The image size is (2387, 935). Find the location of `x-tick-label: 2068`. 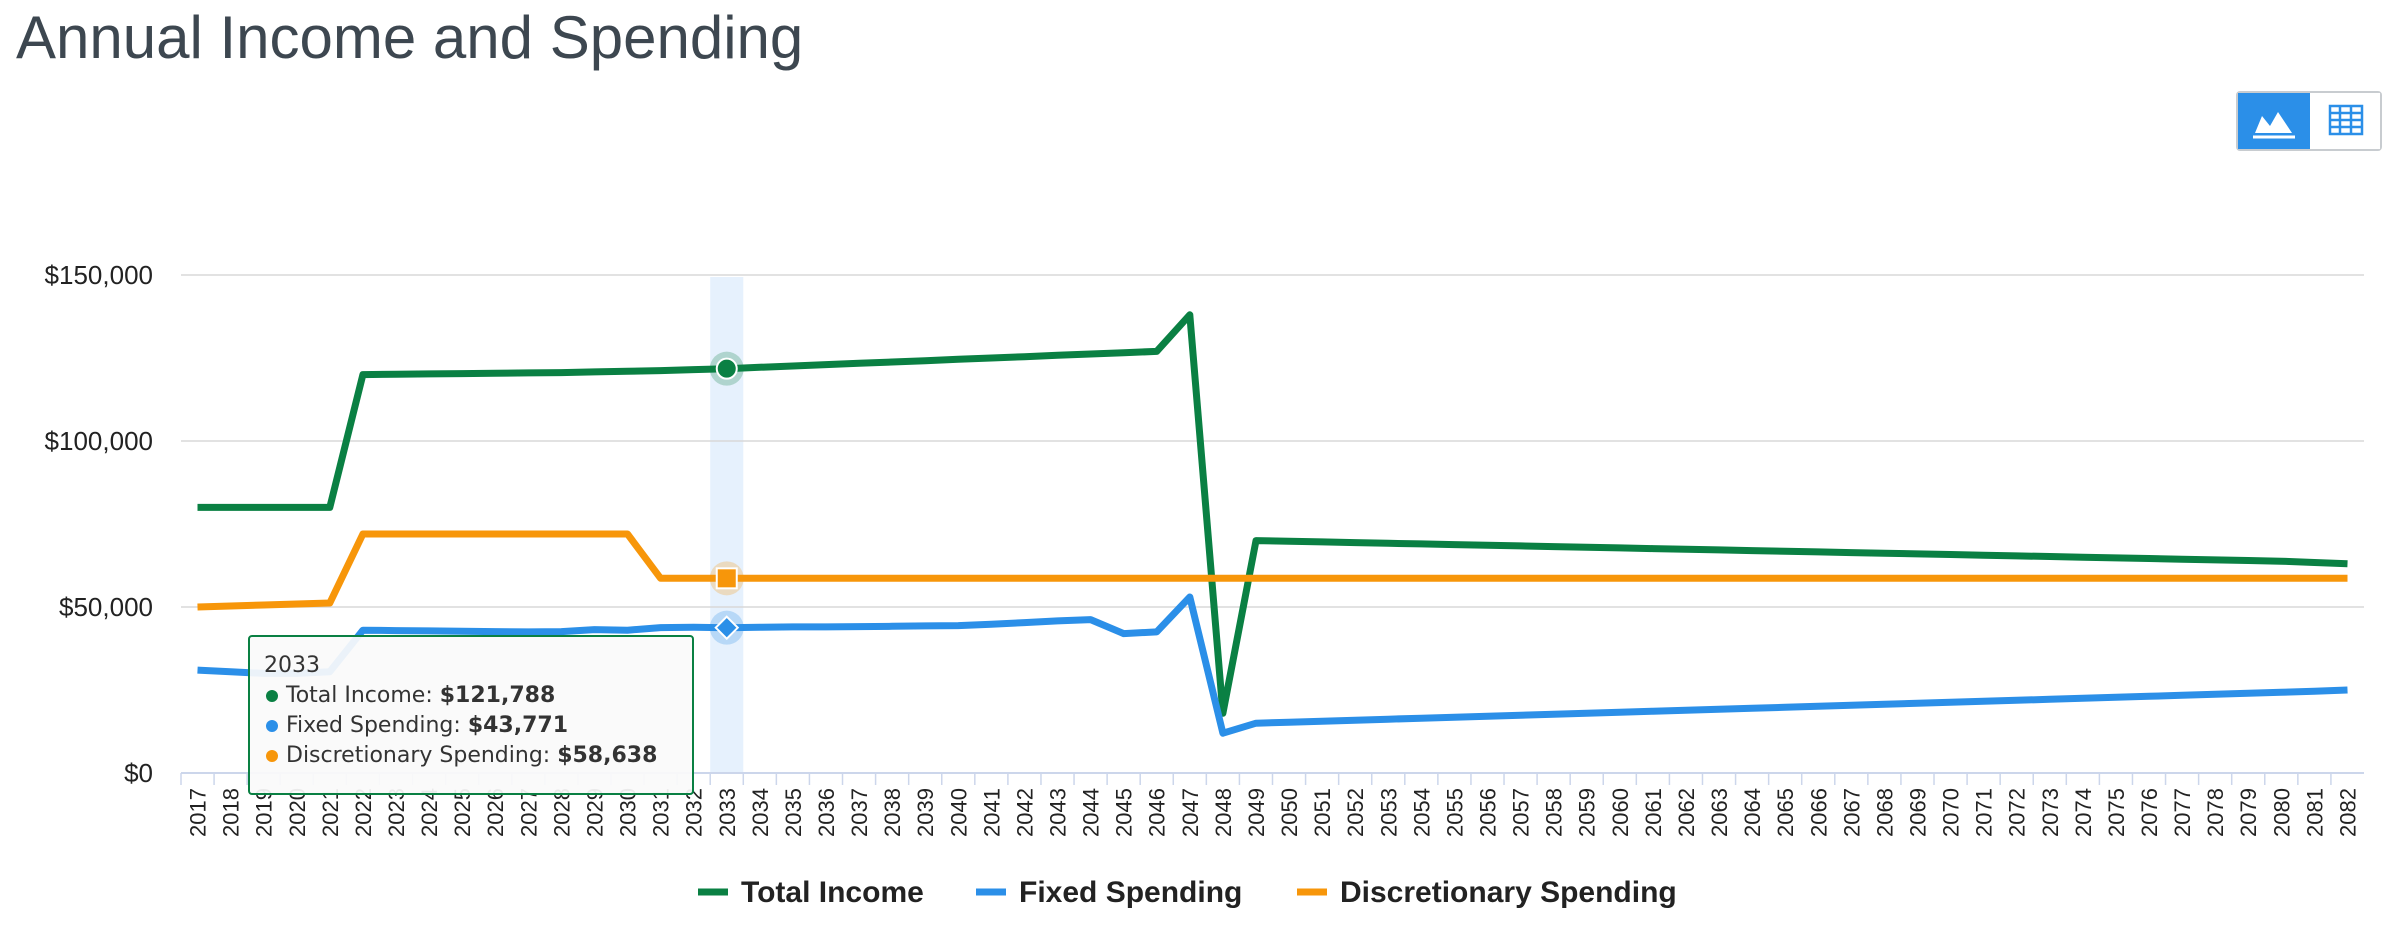

x-tick-label: 2068 is located at coordinates (1884, 812).